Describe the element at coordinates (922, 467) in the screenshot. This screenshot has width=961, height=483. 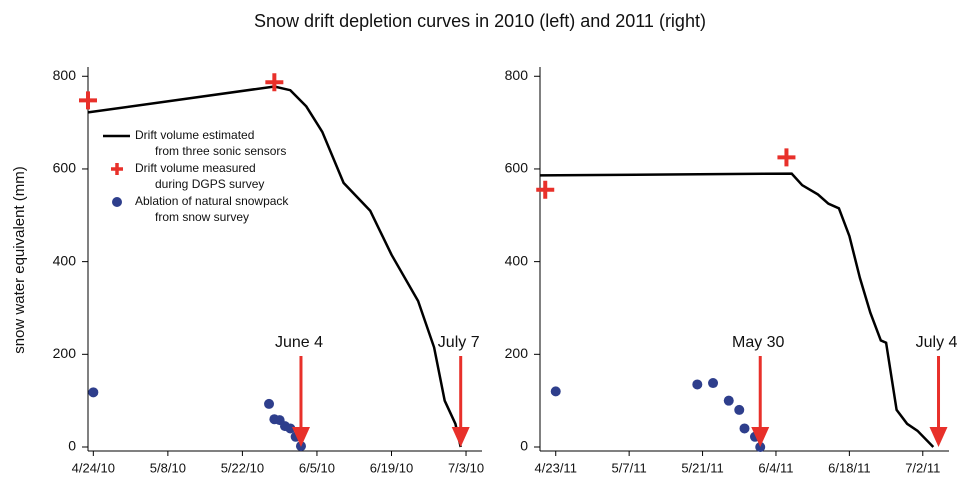
I see `x-tick-label: 7/2/11` at that location.